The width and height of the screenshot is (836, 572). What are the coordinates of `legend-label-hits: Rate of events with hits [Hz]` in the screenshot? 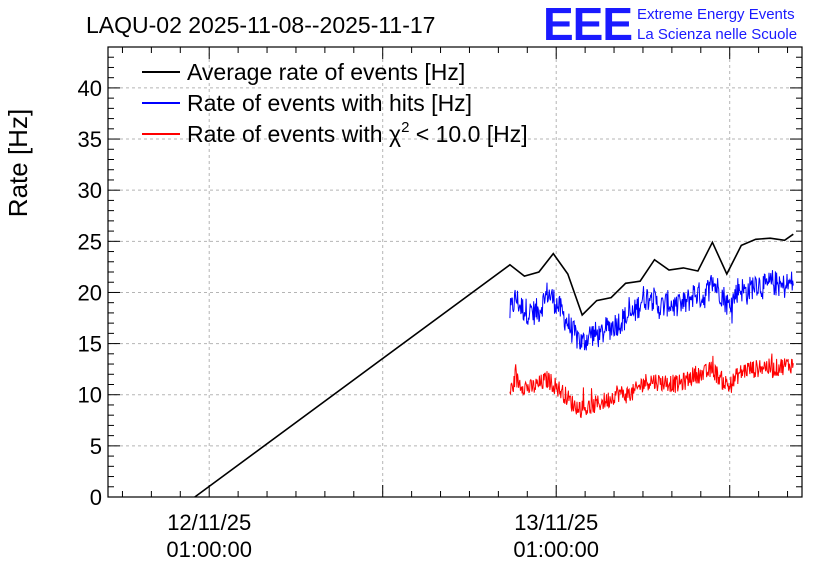 It's located at (329, 103).